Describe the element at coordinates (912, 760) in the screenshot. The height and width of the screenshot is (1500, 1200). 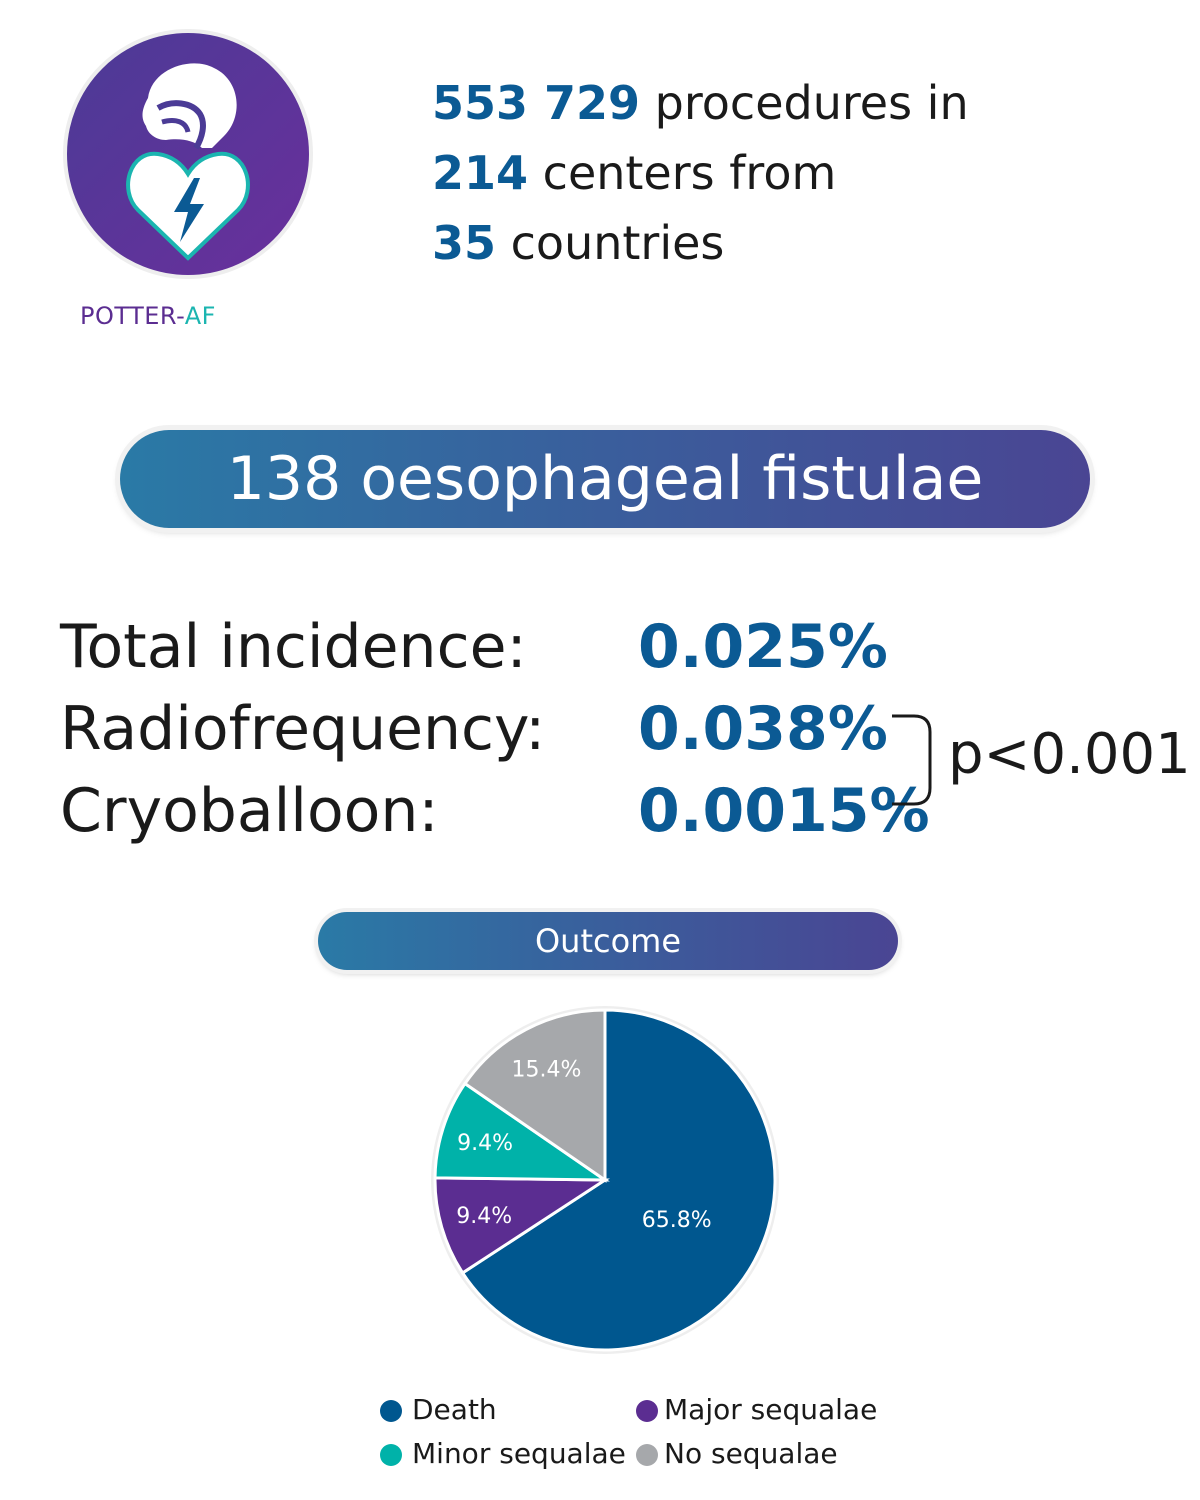
I see `bracket-icon` at that location.